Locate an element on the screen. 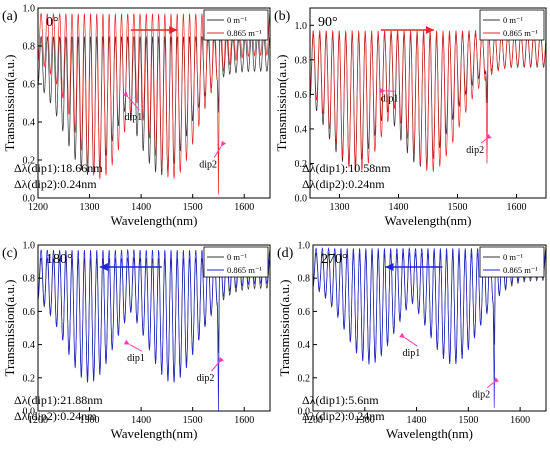 This screenshot has height=462, width=550. angle-label: 180° is located at coordinates (59, 259).